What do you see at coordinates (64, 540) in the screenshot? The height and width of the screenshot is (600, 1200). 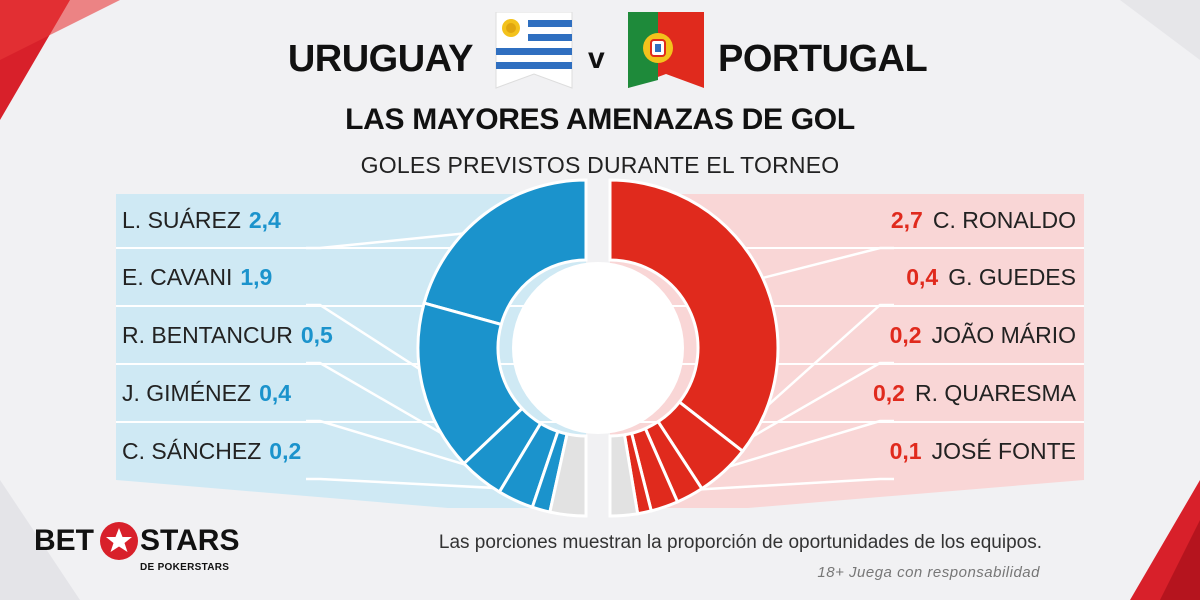 I see `logo-bet: BET` at bounding box center [64, 540].